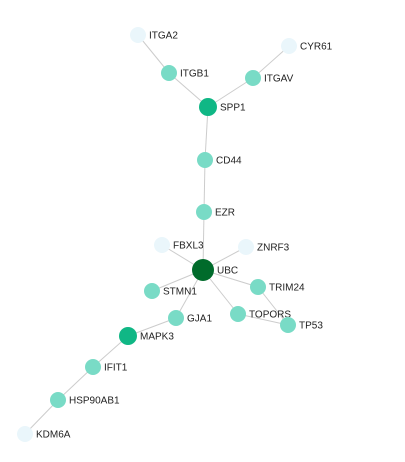  What do you see at coordinates (25, 434) in the screenshot?
I see `node-circle-kdm6a` at bounding box center [25, 434].